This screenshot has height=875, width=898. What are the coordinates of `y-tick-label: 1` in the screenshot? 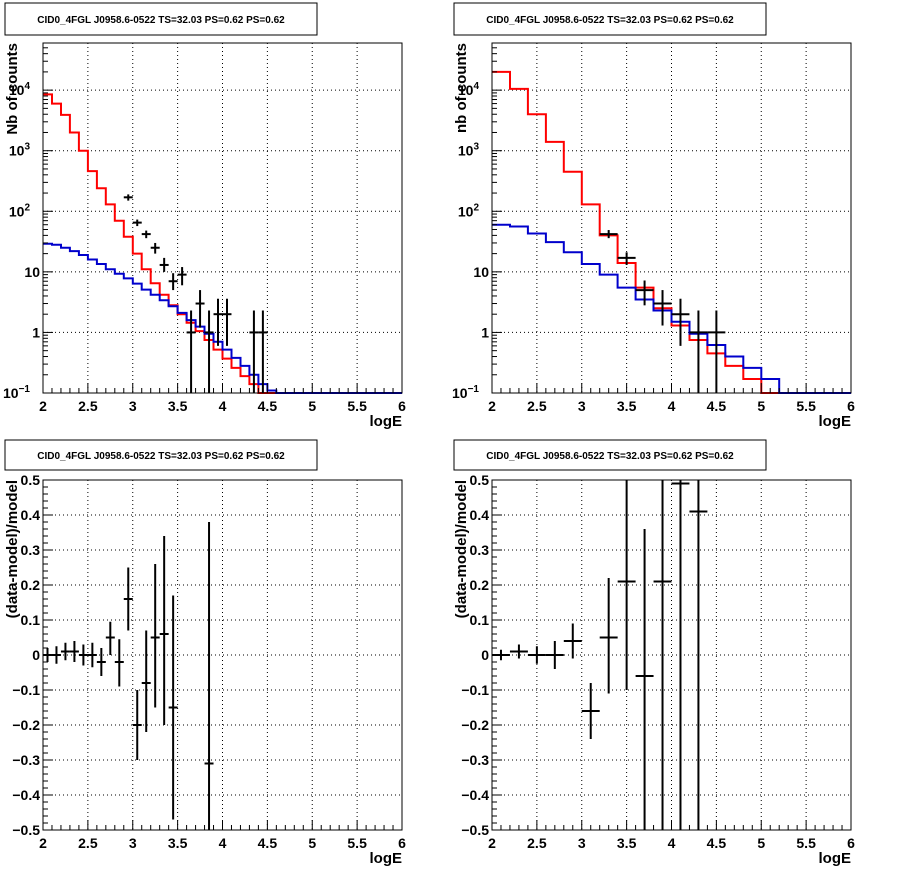 It's located at (485, 332).